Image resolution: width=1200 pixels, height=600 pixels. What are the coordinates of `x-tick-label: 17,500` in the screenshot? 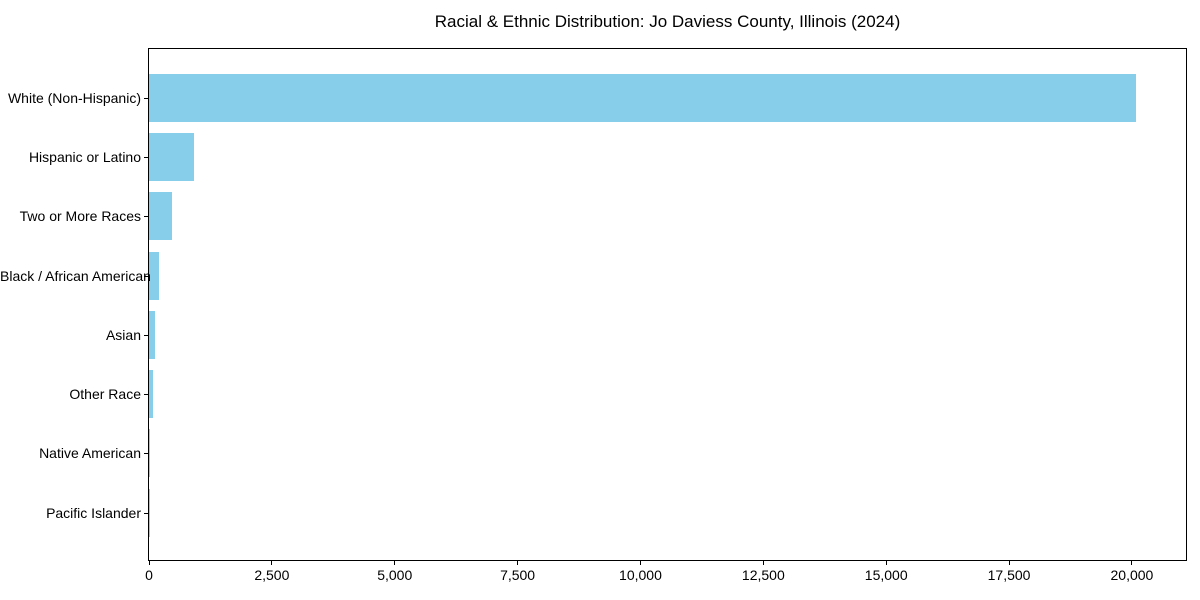 It's located at (1009, 575).